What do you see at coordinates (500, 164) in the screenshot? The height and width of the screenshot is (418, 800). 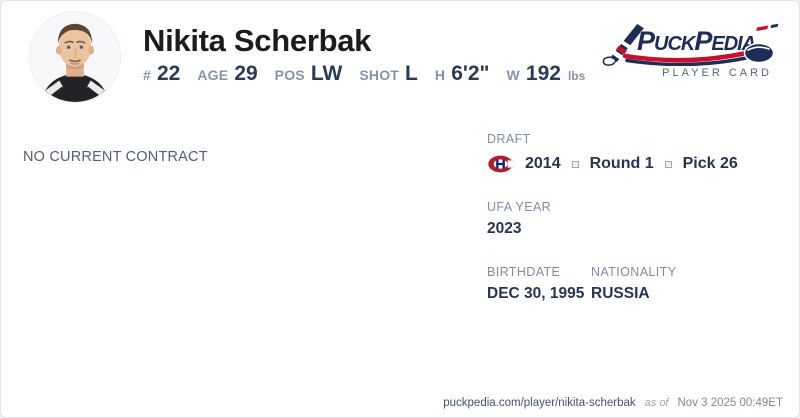 I see `montreal-canadiens-logo-icon` at bounding box center [500, 164].